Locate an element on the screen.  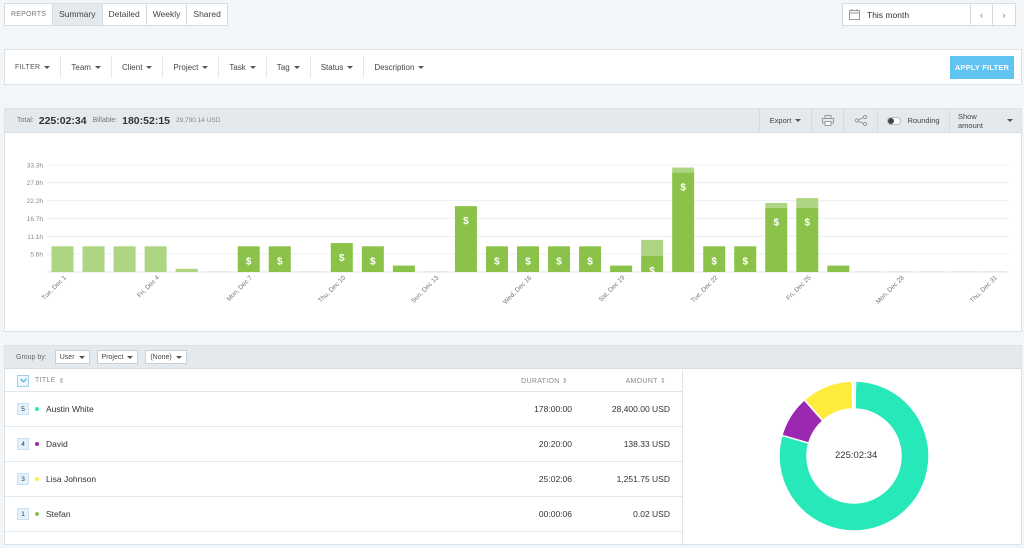
rounding-label: Rounding is located at coordinates (923, 120).